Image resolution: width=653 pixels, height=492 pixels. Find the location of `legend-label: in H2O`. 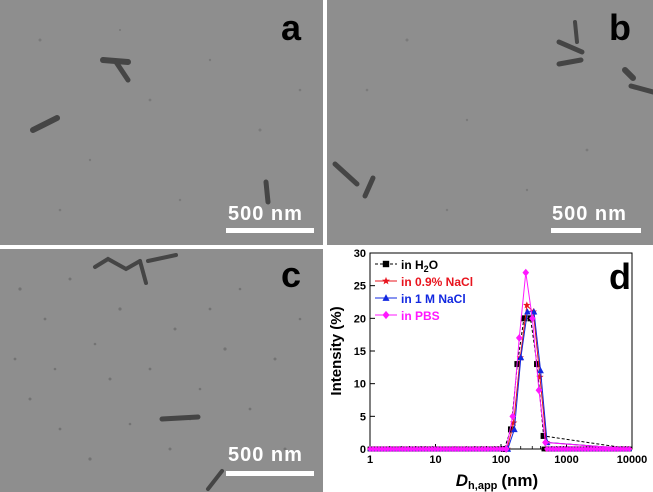

legend-label: in H2O is located at coordinates (419, 266).